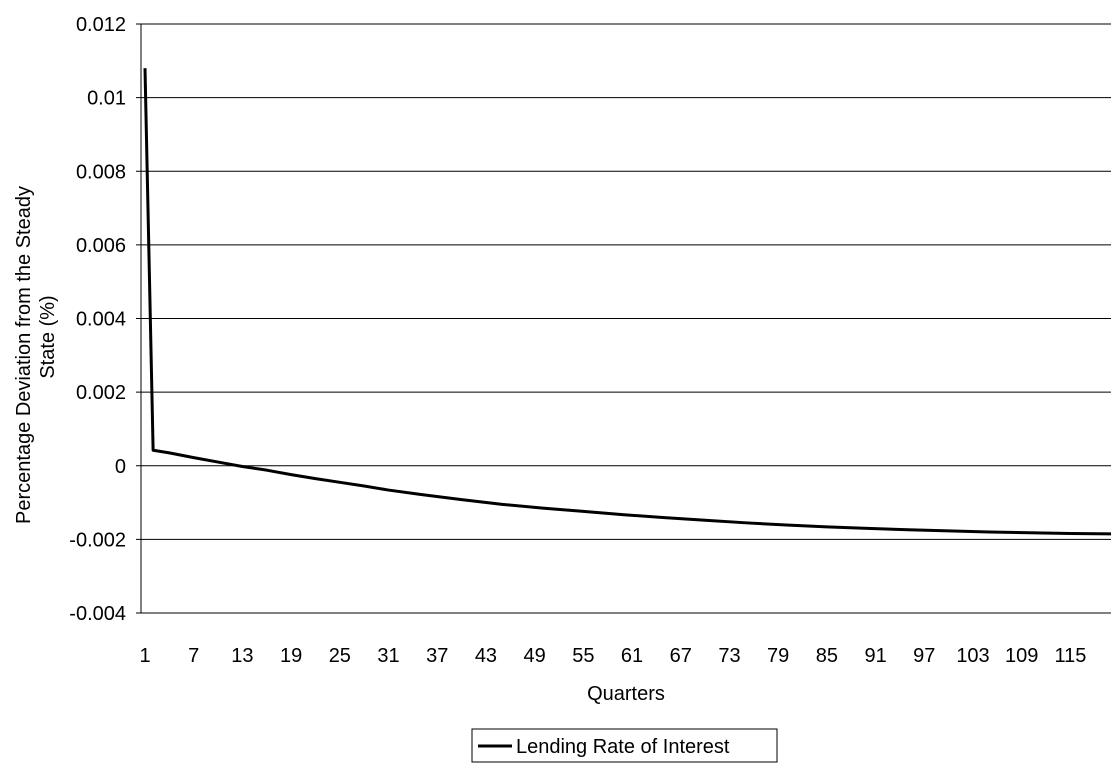 Image resolution: width=1112 pixels, height=763 pixels. I want to click on x-tick-label: 109, so click(1021, 656).